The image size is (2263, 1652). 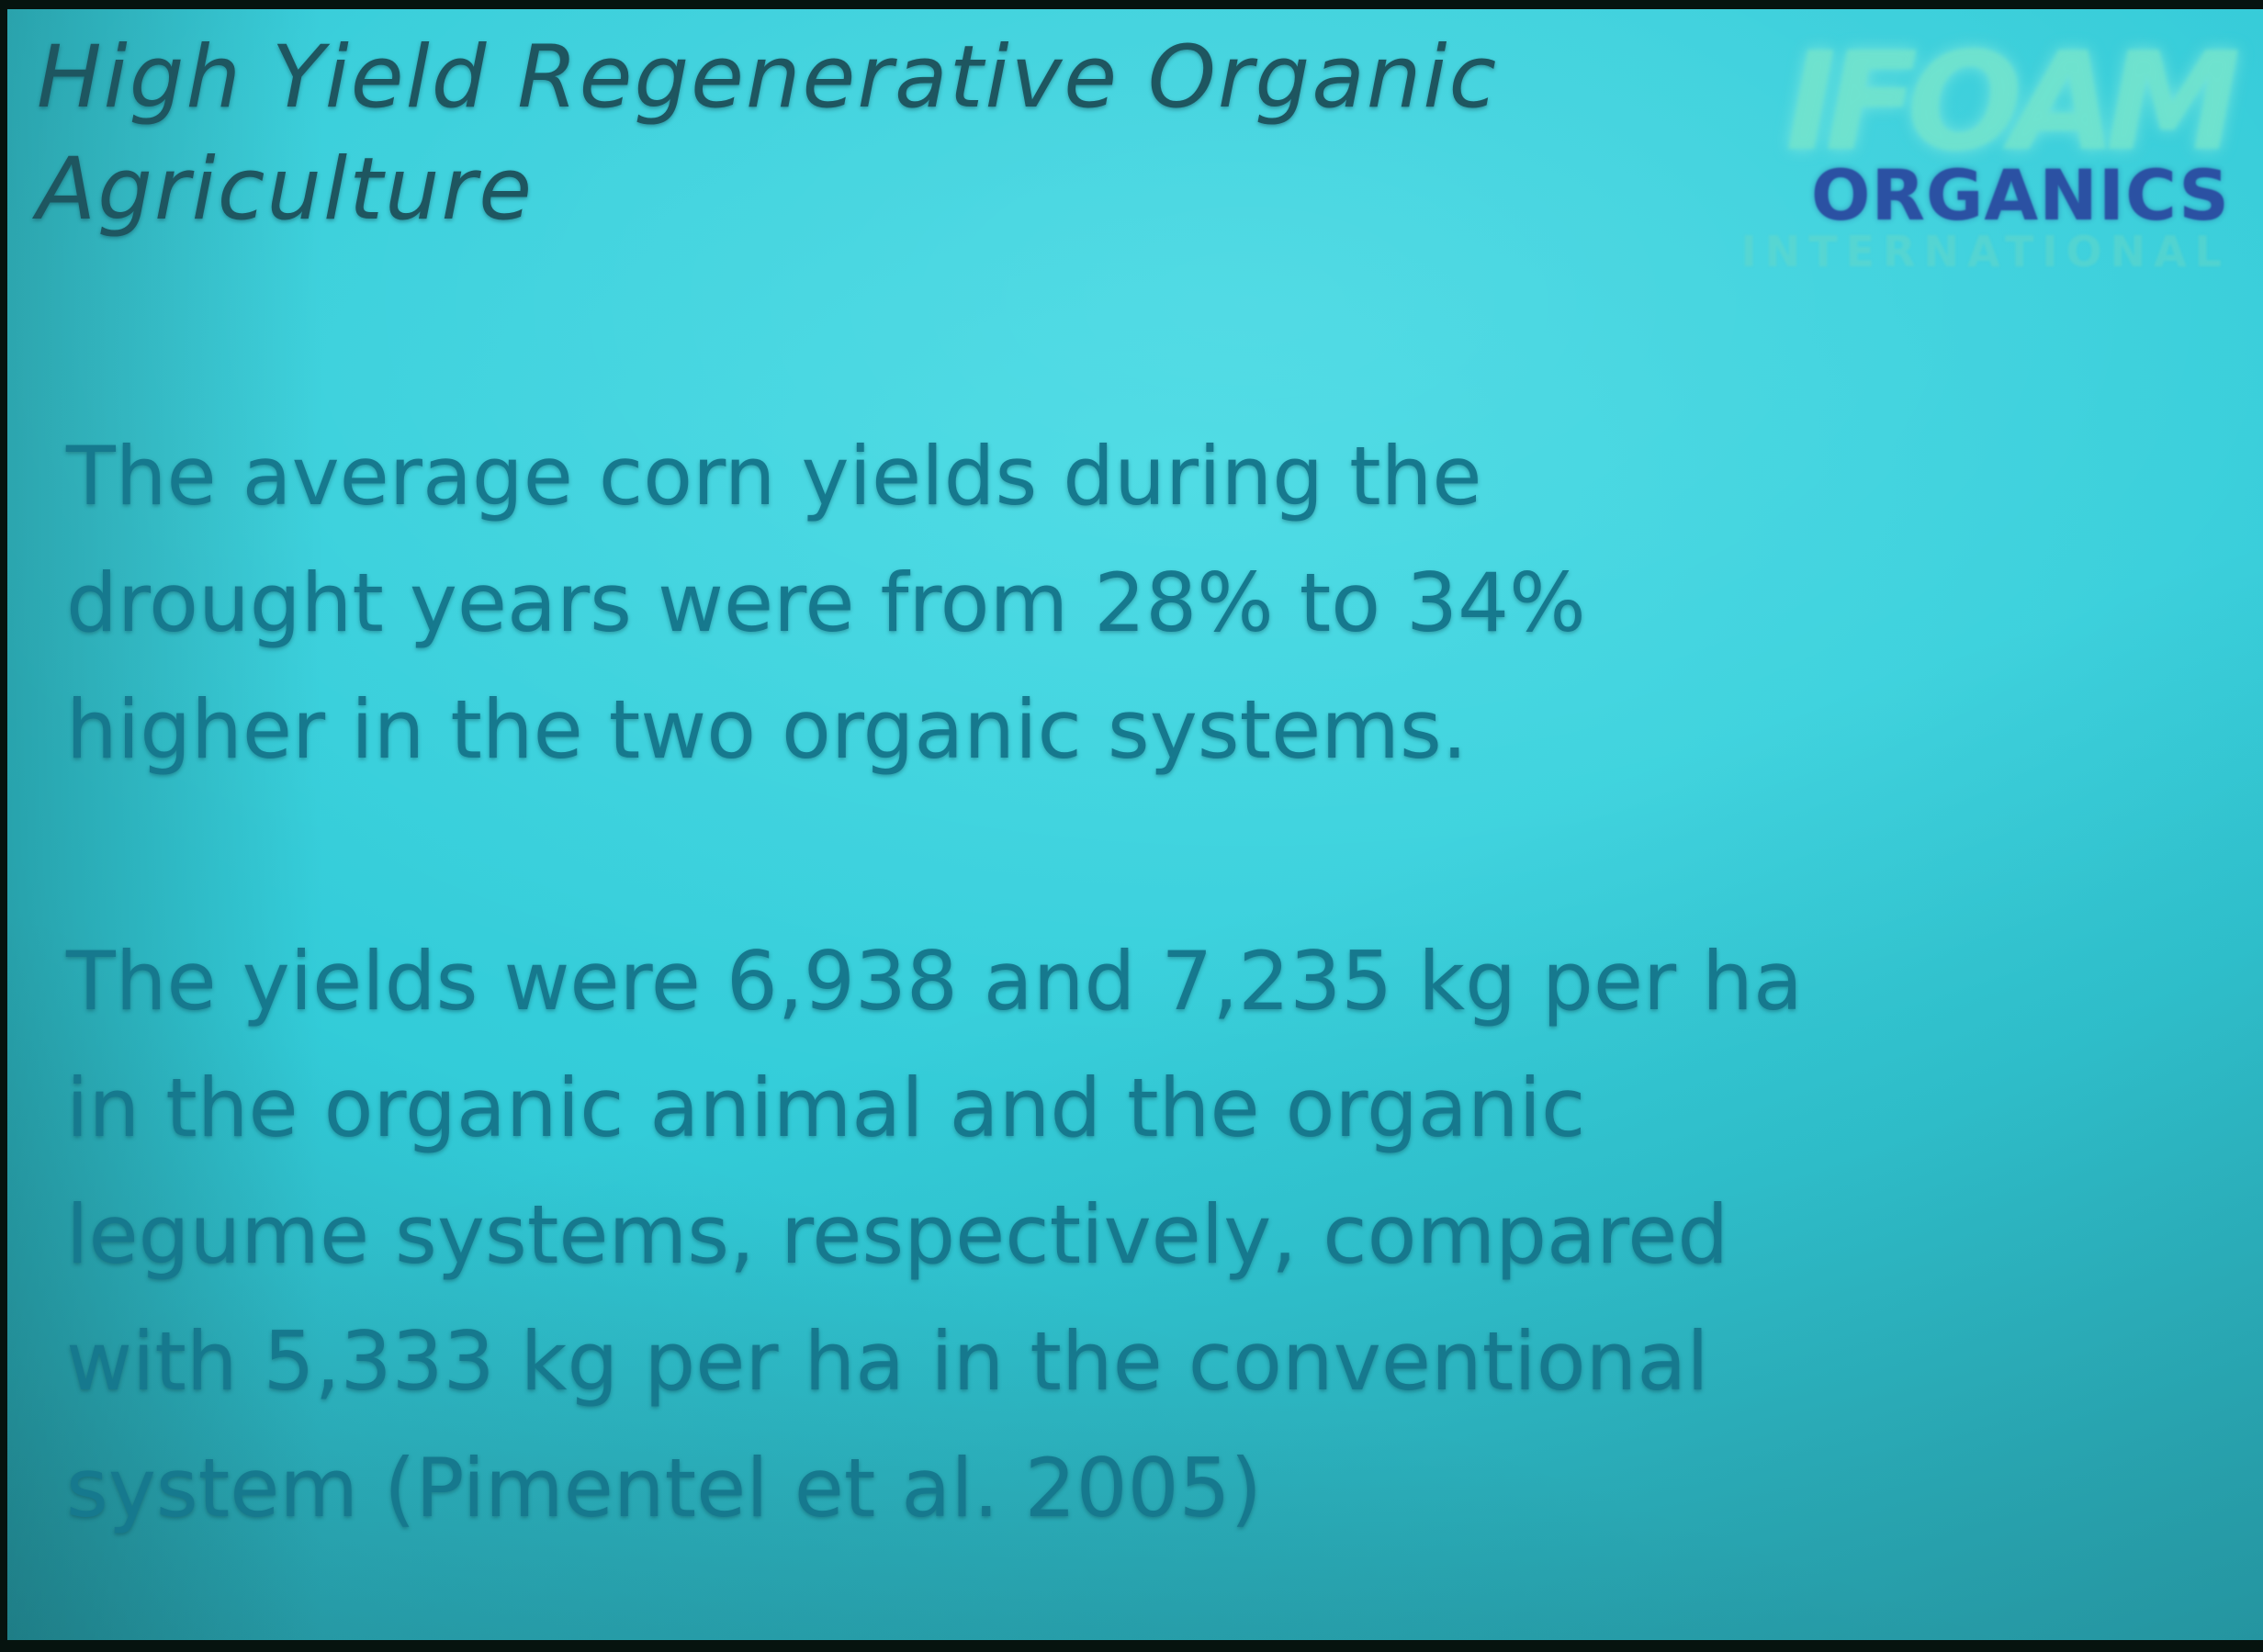 What do you see at coordinates (826, 1108) in the screenshot?
I see `text-line: in the organic animal and the organic` at bounding box center [826, 1108].